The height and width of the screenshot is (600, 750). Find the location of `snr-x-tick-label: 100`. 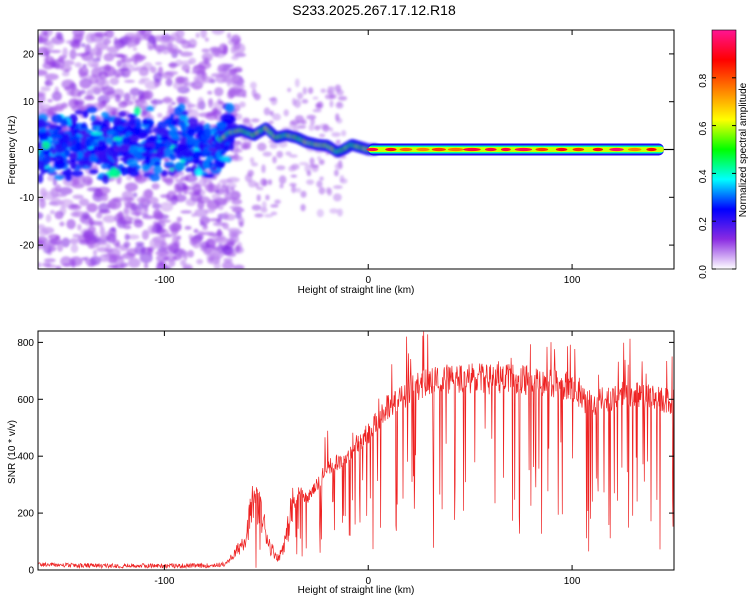

snr-x-tick-label: 100 is located at coordinates (572, 581).